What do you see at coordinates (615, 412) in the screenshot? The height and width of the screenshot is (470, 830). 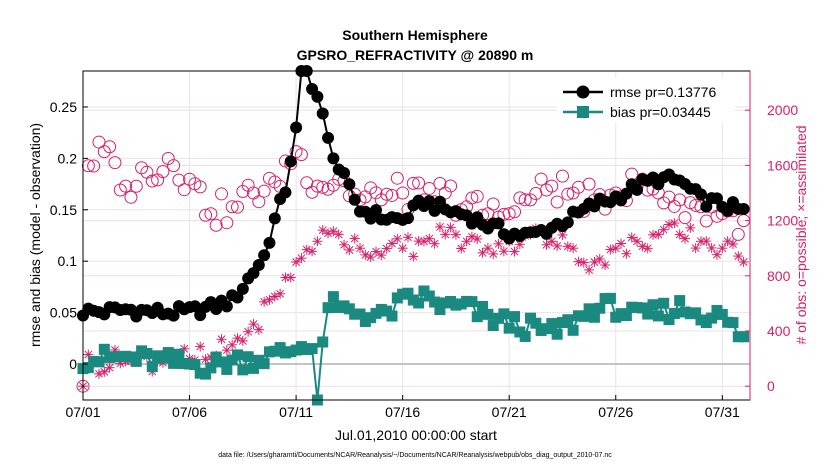 I see `x-tick-label: 07/26` at bounding box center [615, 412].